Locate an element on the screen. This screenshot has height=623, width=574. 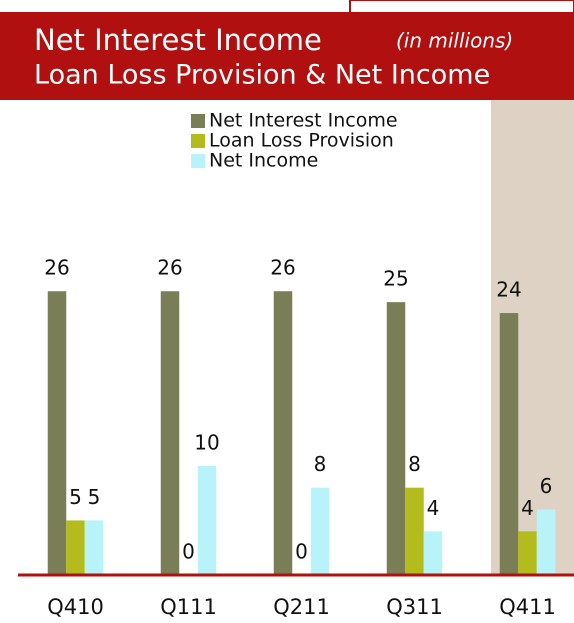
data-label: 6 is located at coordinates (546, 486).